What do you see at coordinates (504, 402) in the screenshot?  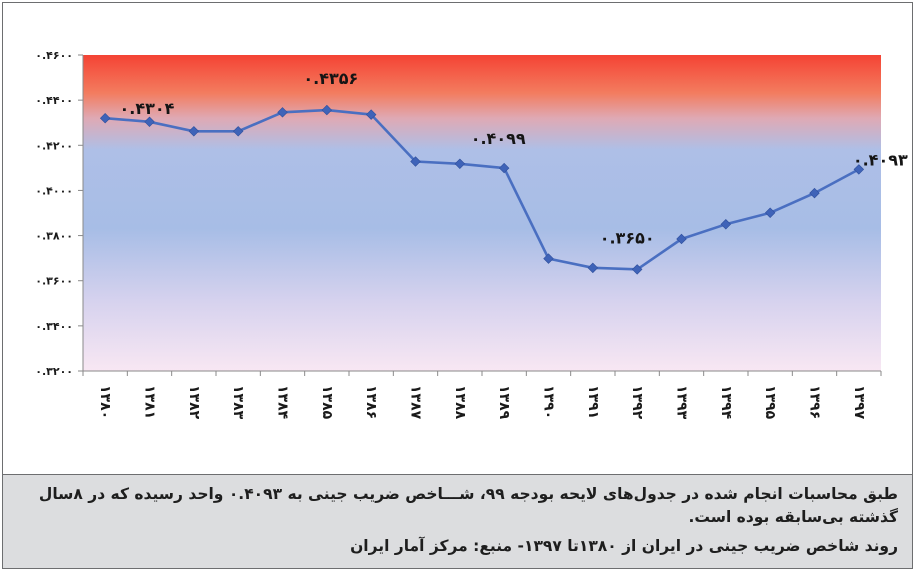 I see `x-tick-label: ۱۳۸۹` at bounding box center [504, 402].